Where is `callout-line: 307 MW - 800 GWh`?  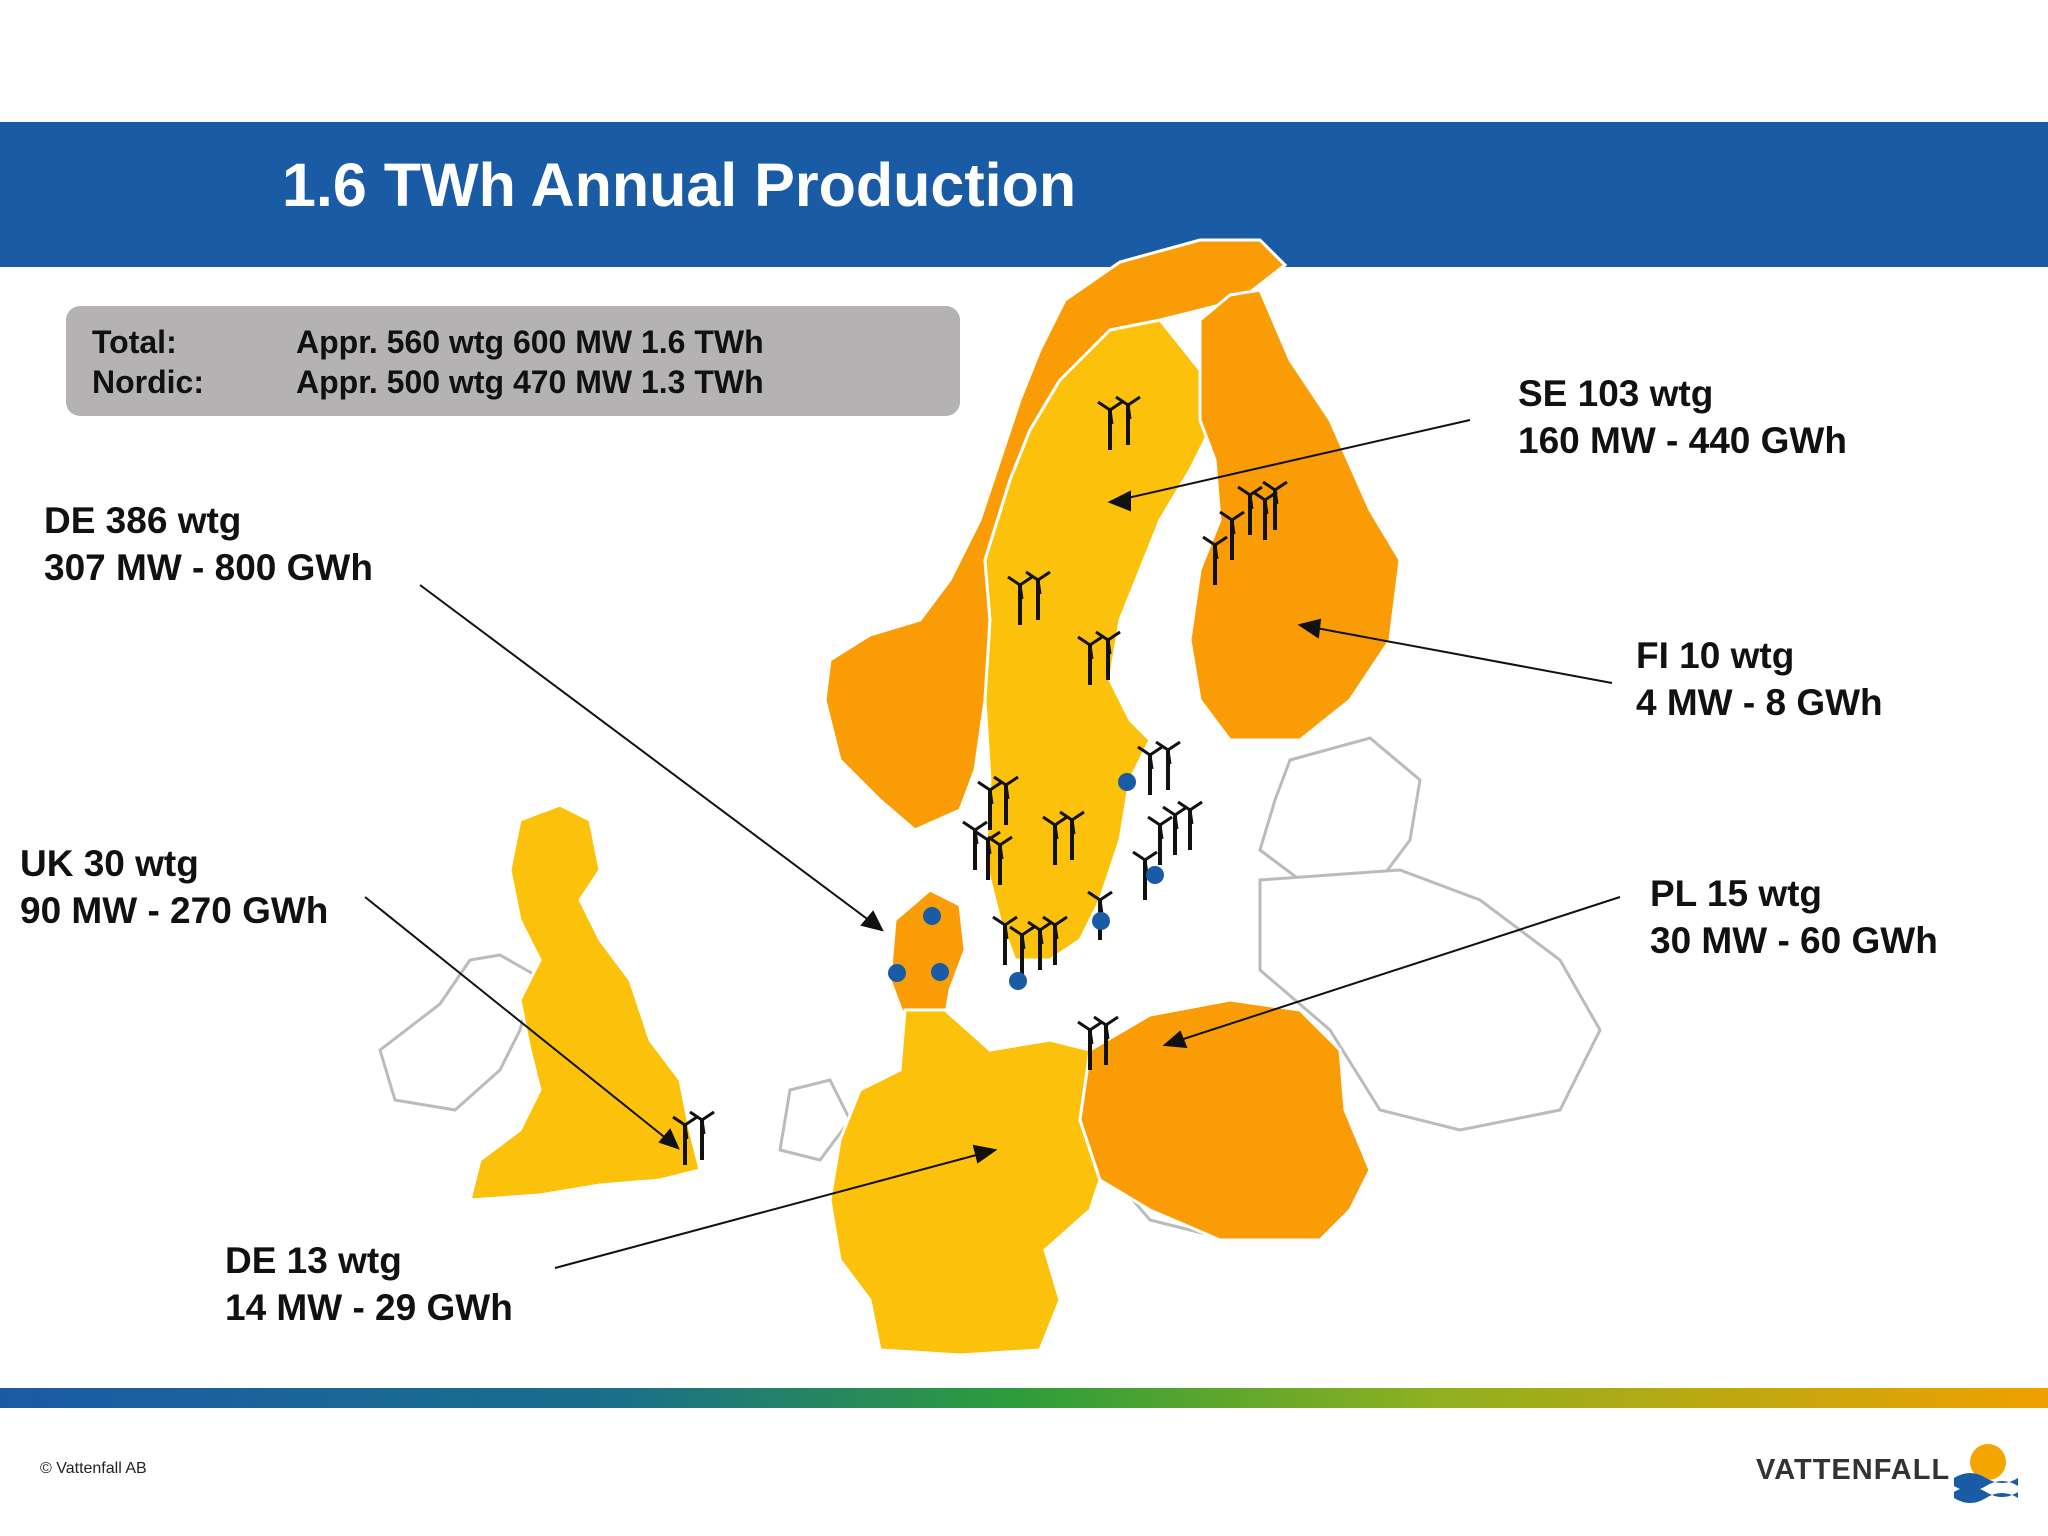 callout-line: 307 MW - 800 GWh is located at coordinates (208, 567).